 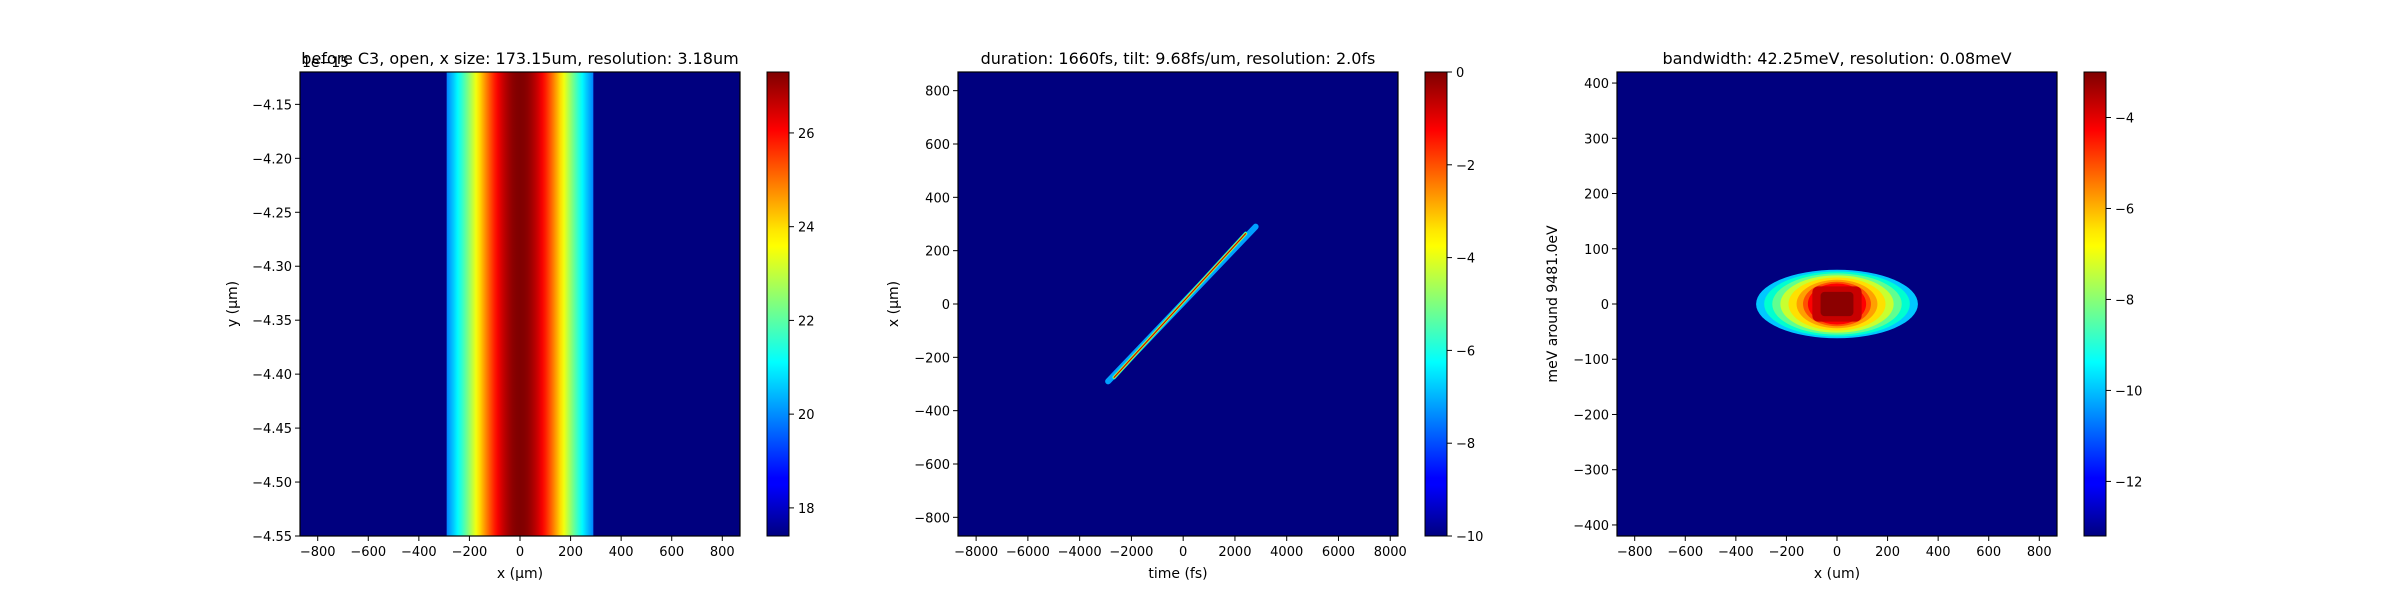 What do you see at coordinates (1286, 552) in the screenshot?
I see `panel-2-x-tick-label: 4000` at bounding box center [1286, 552].